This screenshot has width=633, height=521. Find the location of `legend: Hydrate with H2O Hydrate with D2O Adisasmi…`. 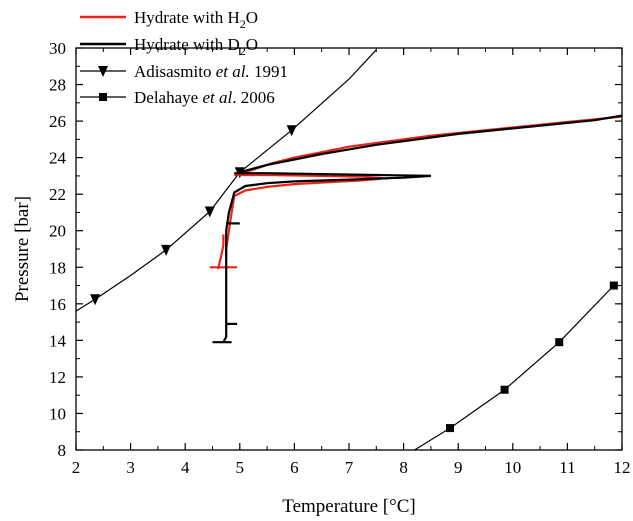

legend: Hydrate with H2O Hydrate with D2O Adisasmi… is located at coordinates (184, 57).